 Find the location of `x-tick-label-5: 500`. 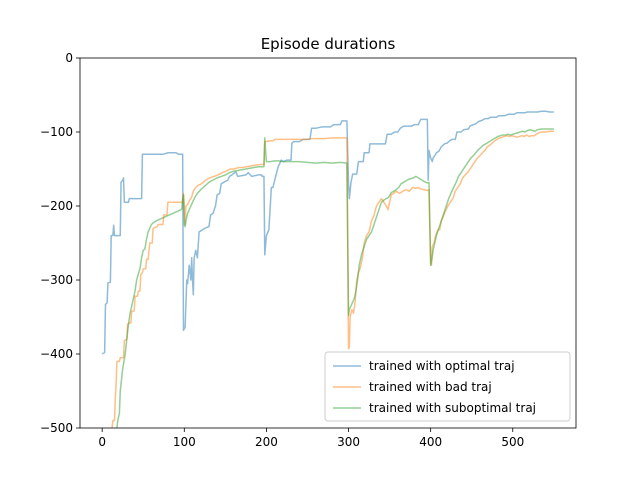

x-tick-label-5: 500 is located at coordinates (512, 442).